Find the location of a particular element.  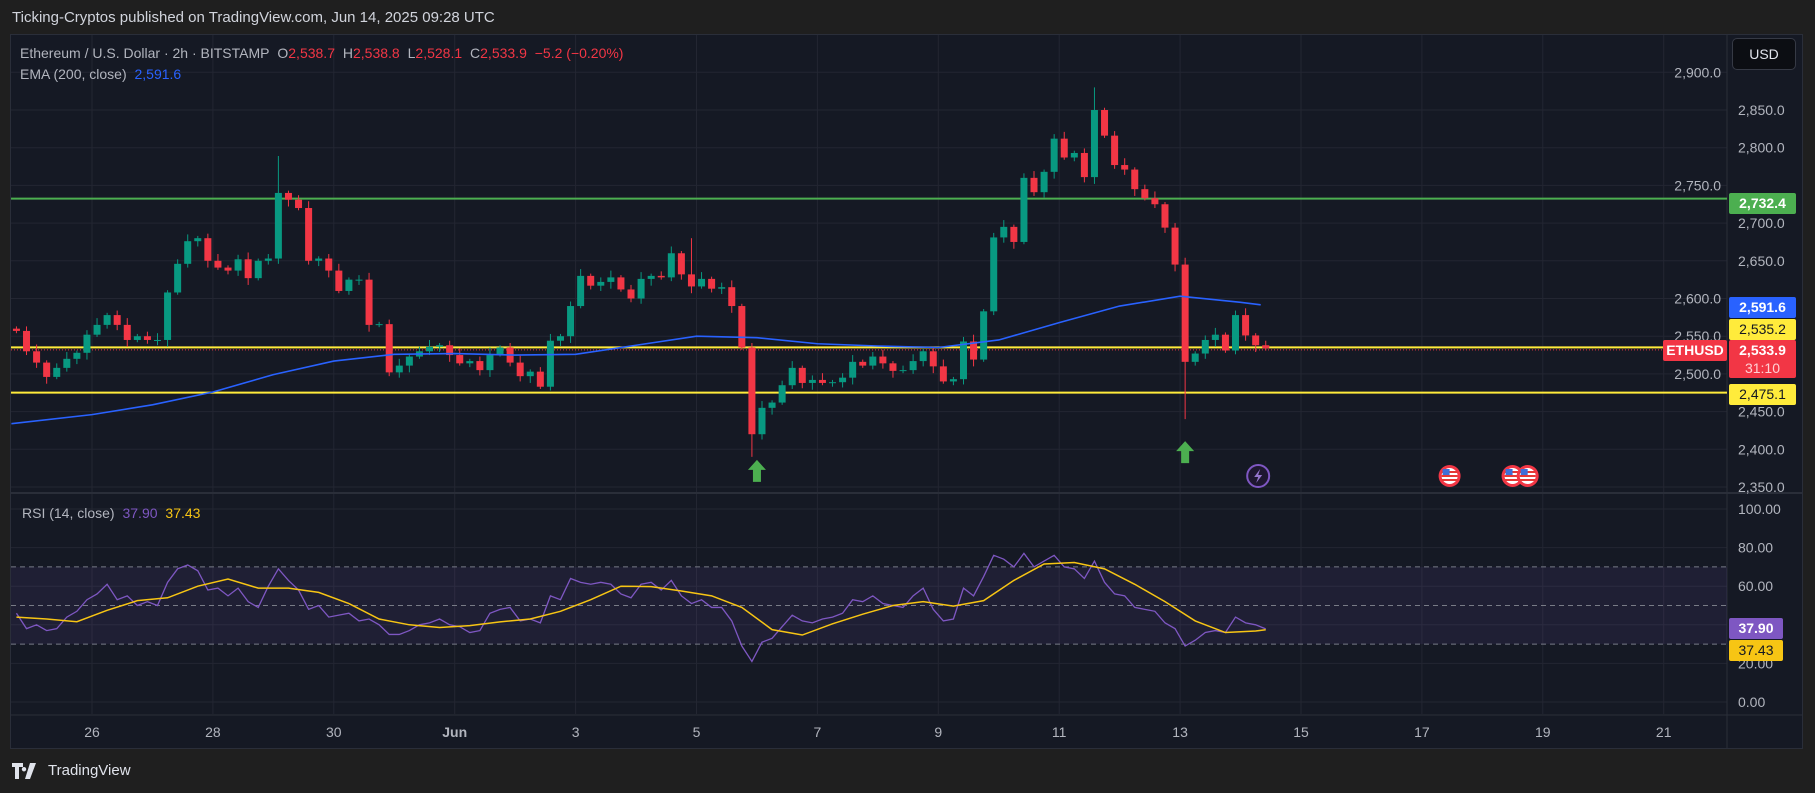

time-axis-tick-label: 3 is located at coordinates (576, 732).